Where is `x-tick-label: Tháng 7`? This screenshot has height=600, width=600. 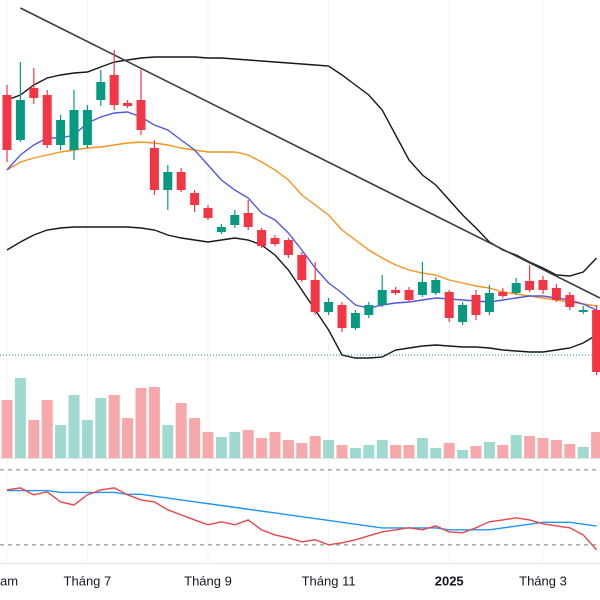
x-tick-label: Tháng 7 is located at coordinates (88, 580).